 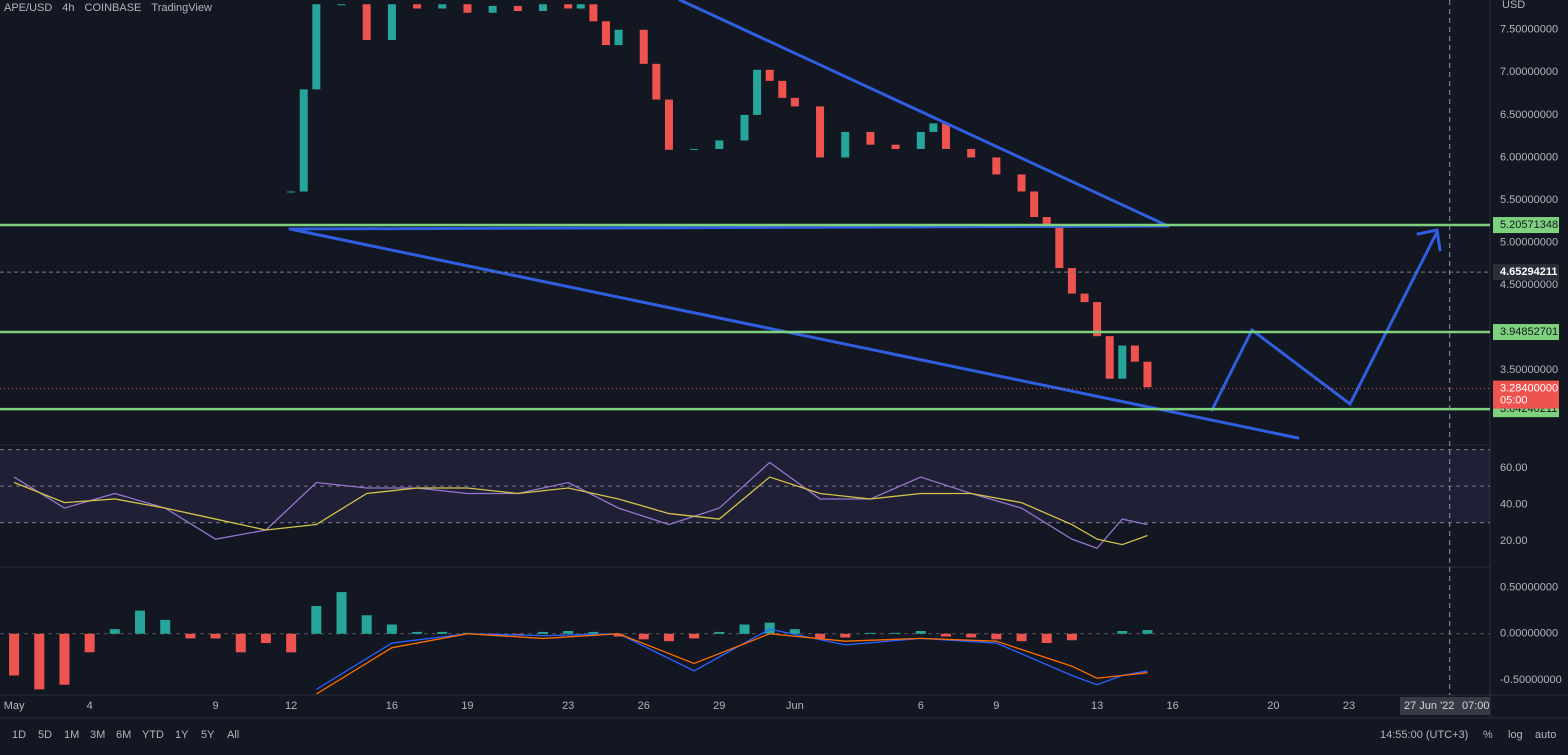 What do you see at coordinates (1514, 468) in the screenshot?
I see `y-tick-label: 60.00` at bounding box center [1514, 468].